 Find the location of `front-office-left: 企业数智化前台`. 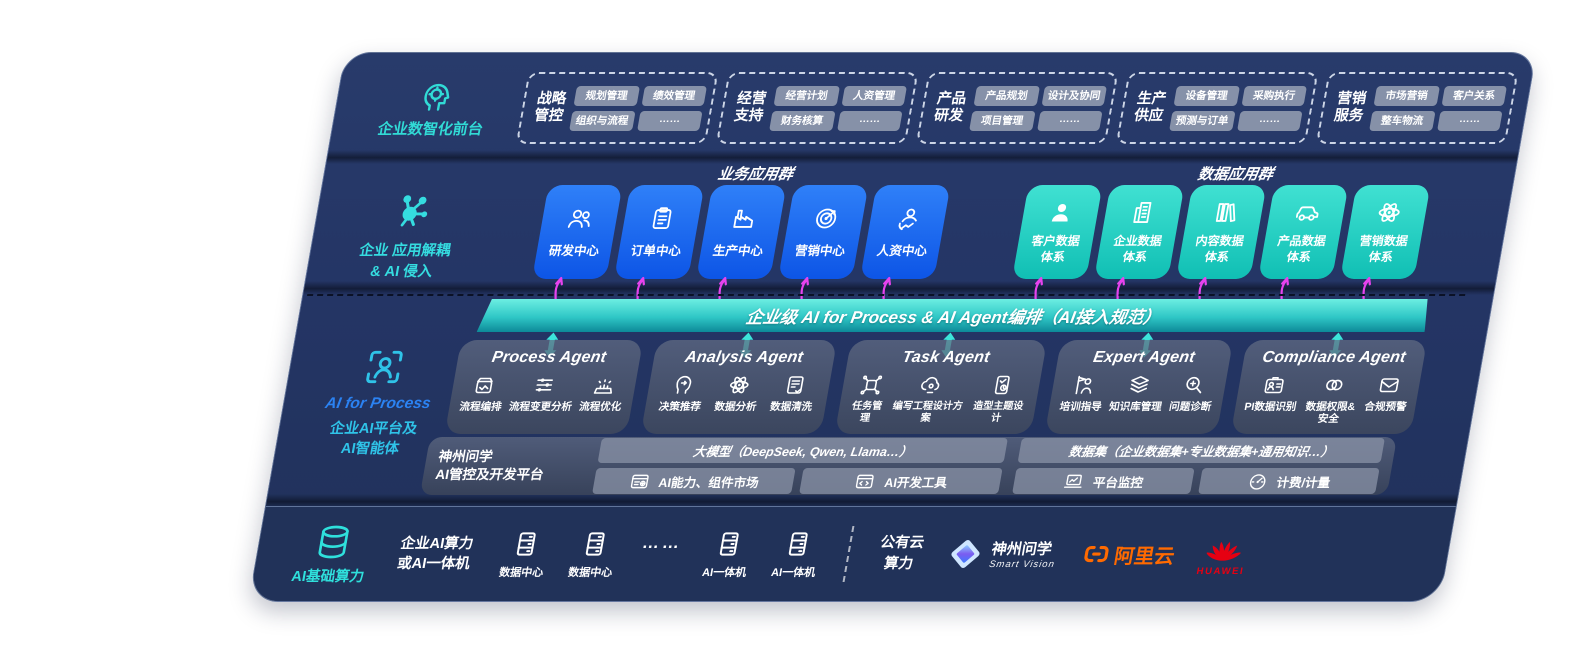

front-office-left: 企业数智化前台 is located at coordinates (434, 108).